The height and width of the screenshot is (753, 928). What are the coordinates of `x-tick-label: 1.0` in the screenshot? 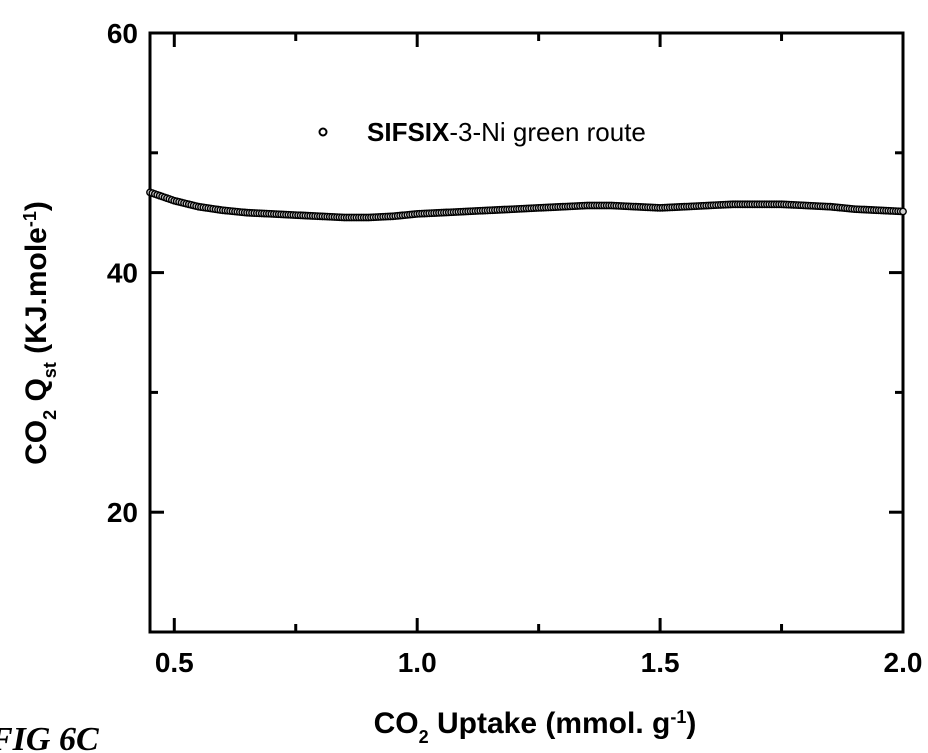 It's located at (417, 662).